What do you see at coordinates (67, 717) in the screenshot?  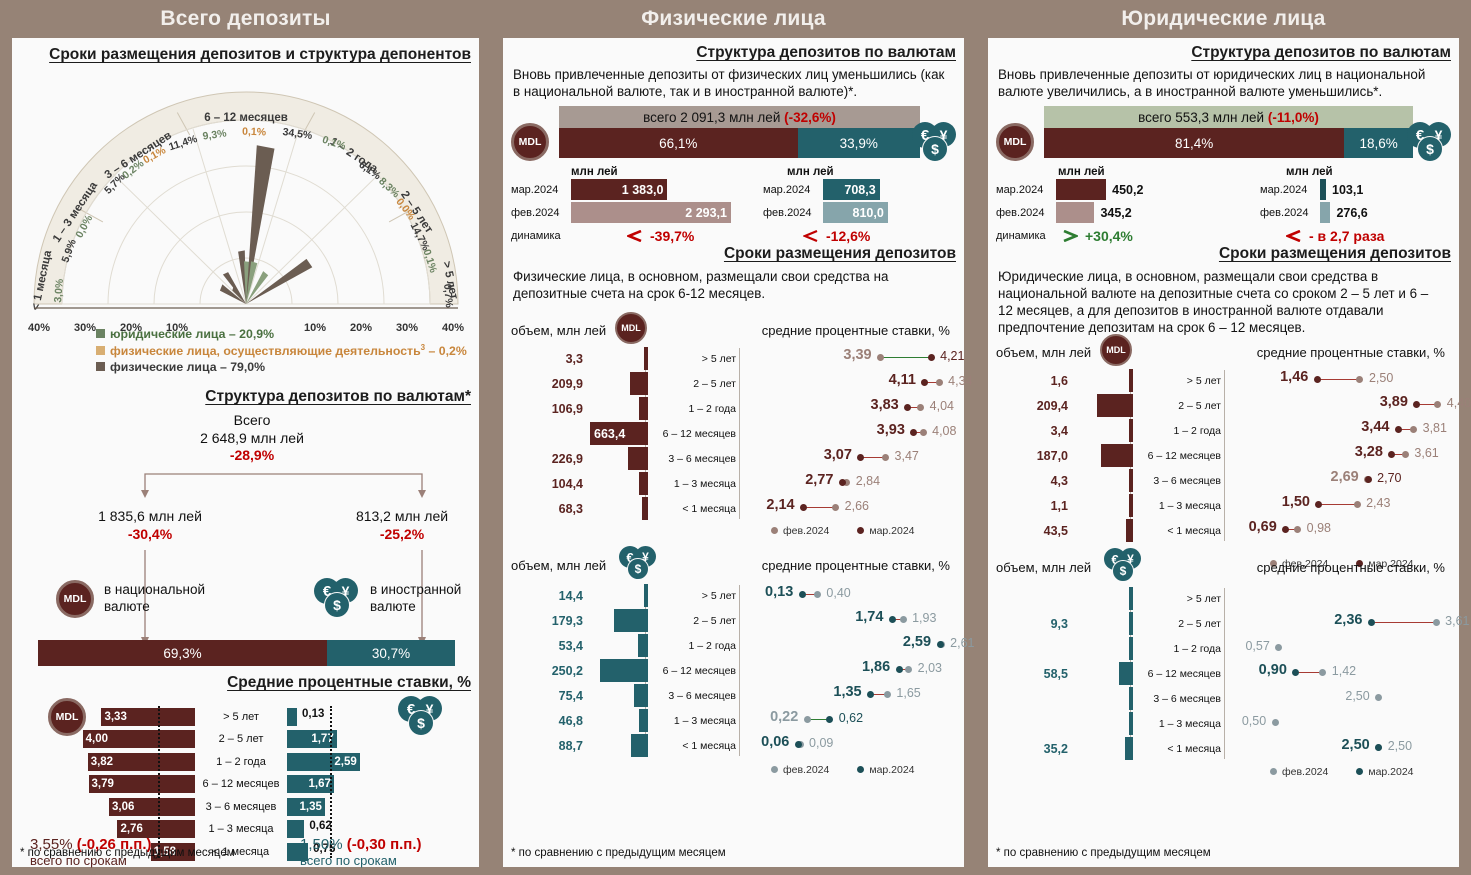 I see `rates-mdl-badge-icon: MDL` at bounding box center [67, 717].